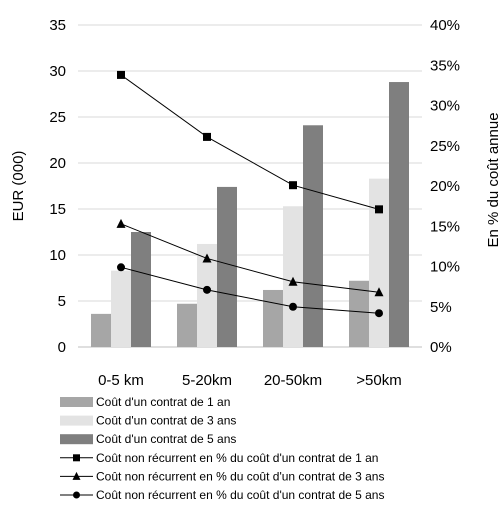 The width and height of the screenshot is (503, 520). Describe the element at coordinates (166, 421) in the screenshot. I see `legend-label: Coût d'un contrat de 3 ans` at that location.